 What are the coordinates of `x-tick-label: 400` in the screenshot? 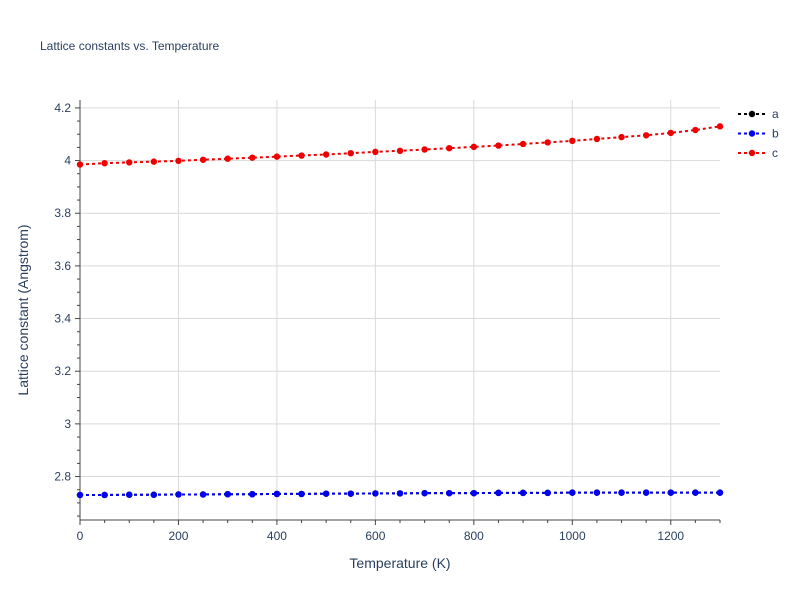 It's located at (277, 536).